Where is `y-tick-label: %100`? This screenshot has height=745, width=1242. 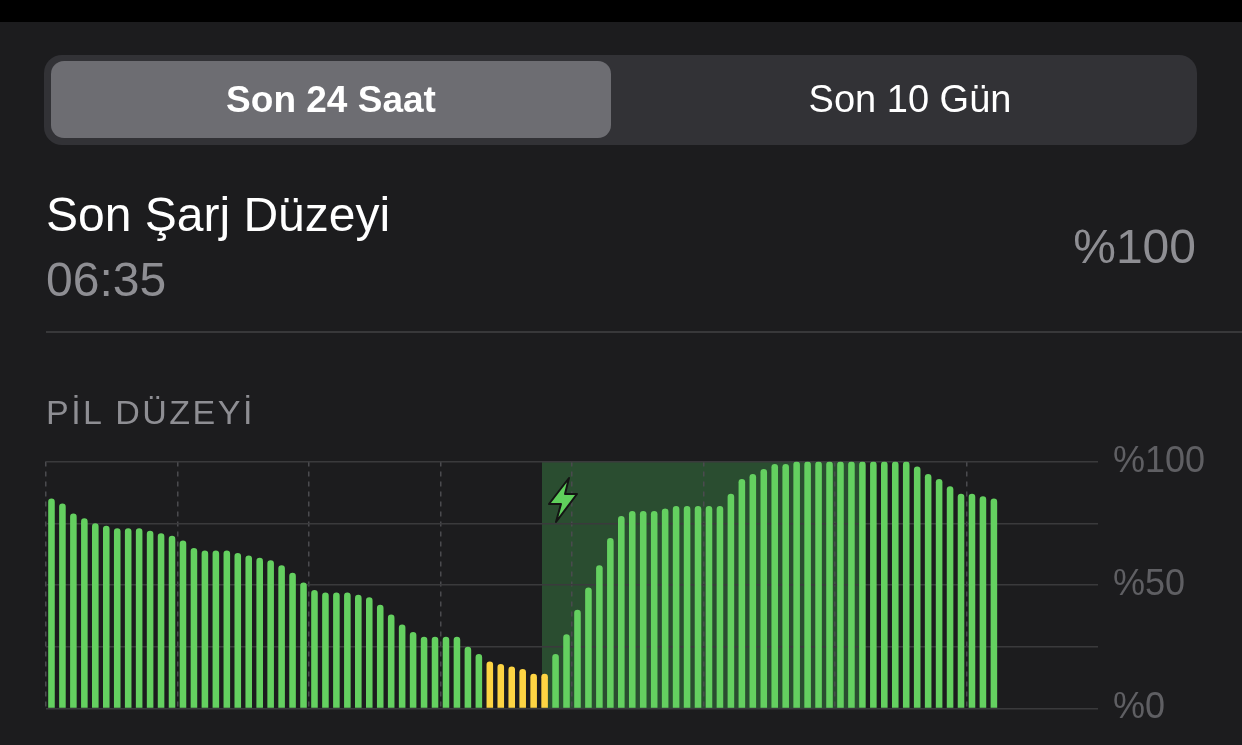 y-tick-label: %100 is located at coordinates (1159, 459).